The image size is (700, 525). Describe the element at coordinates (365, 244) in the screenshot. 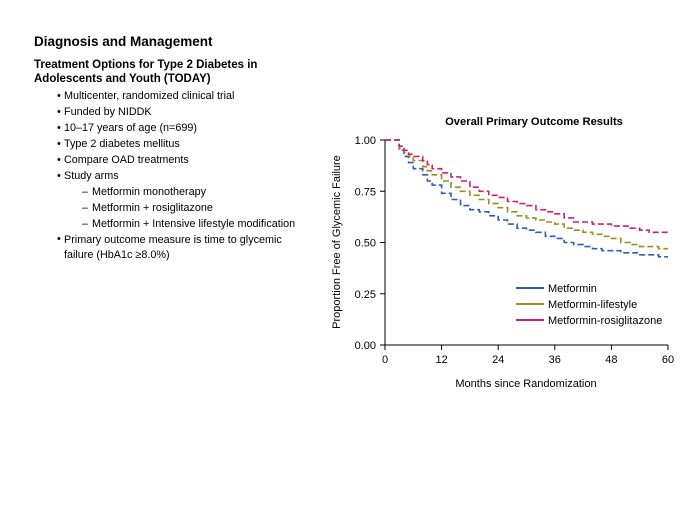

I see `y-tick-label: 0.50` at that location.